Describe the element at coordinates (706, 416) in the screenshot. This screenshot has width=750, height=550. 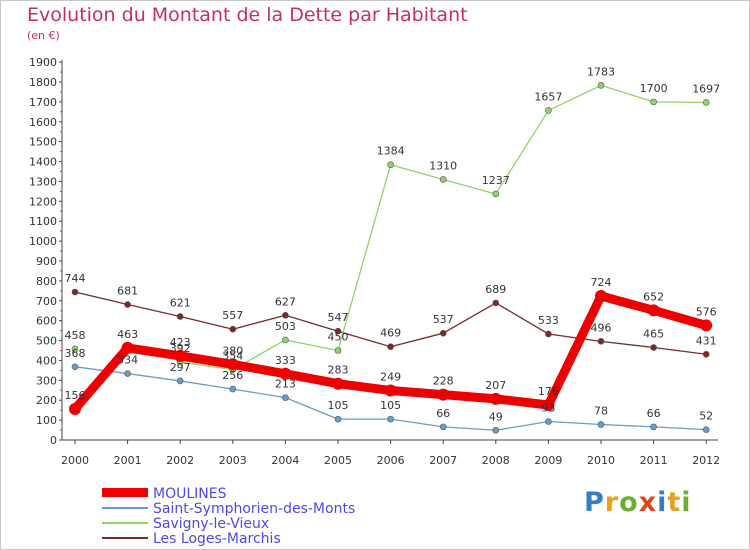
I see `data-label: 52` at that location.